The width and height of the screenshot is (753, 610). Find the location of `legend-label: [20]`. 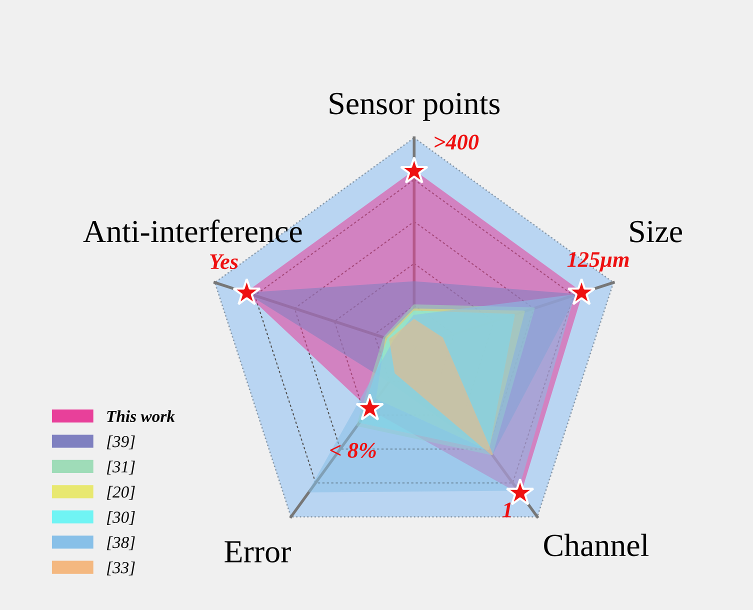

legend-label: [20] is located at coordinates (120, 493).